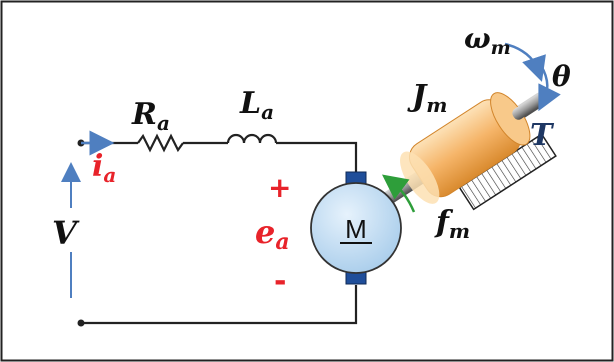  What do you see at coordinates (160, 143) in the screenshot?
I see `resistor-symbol` at bounding box center [160, 143].